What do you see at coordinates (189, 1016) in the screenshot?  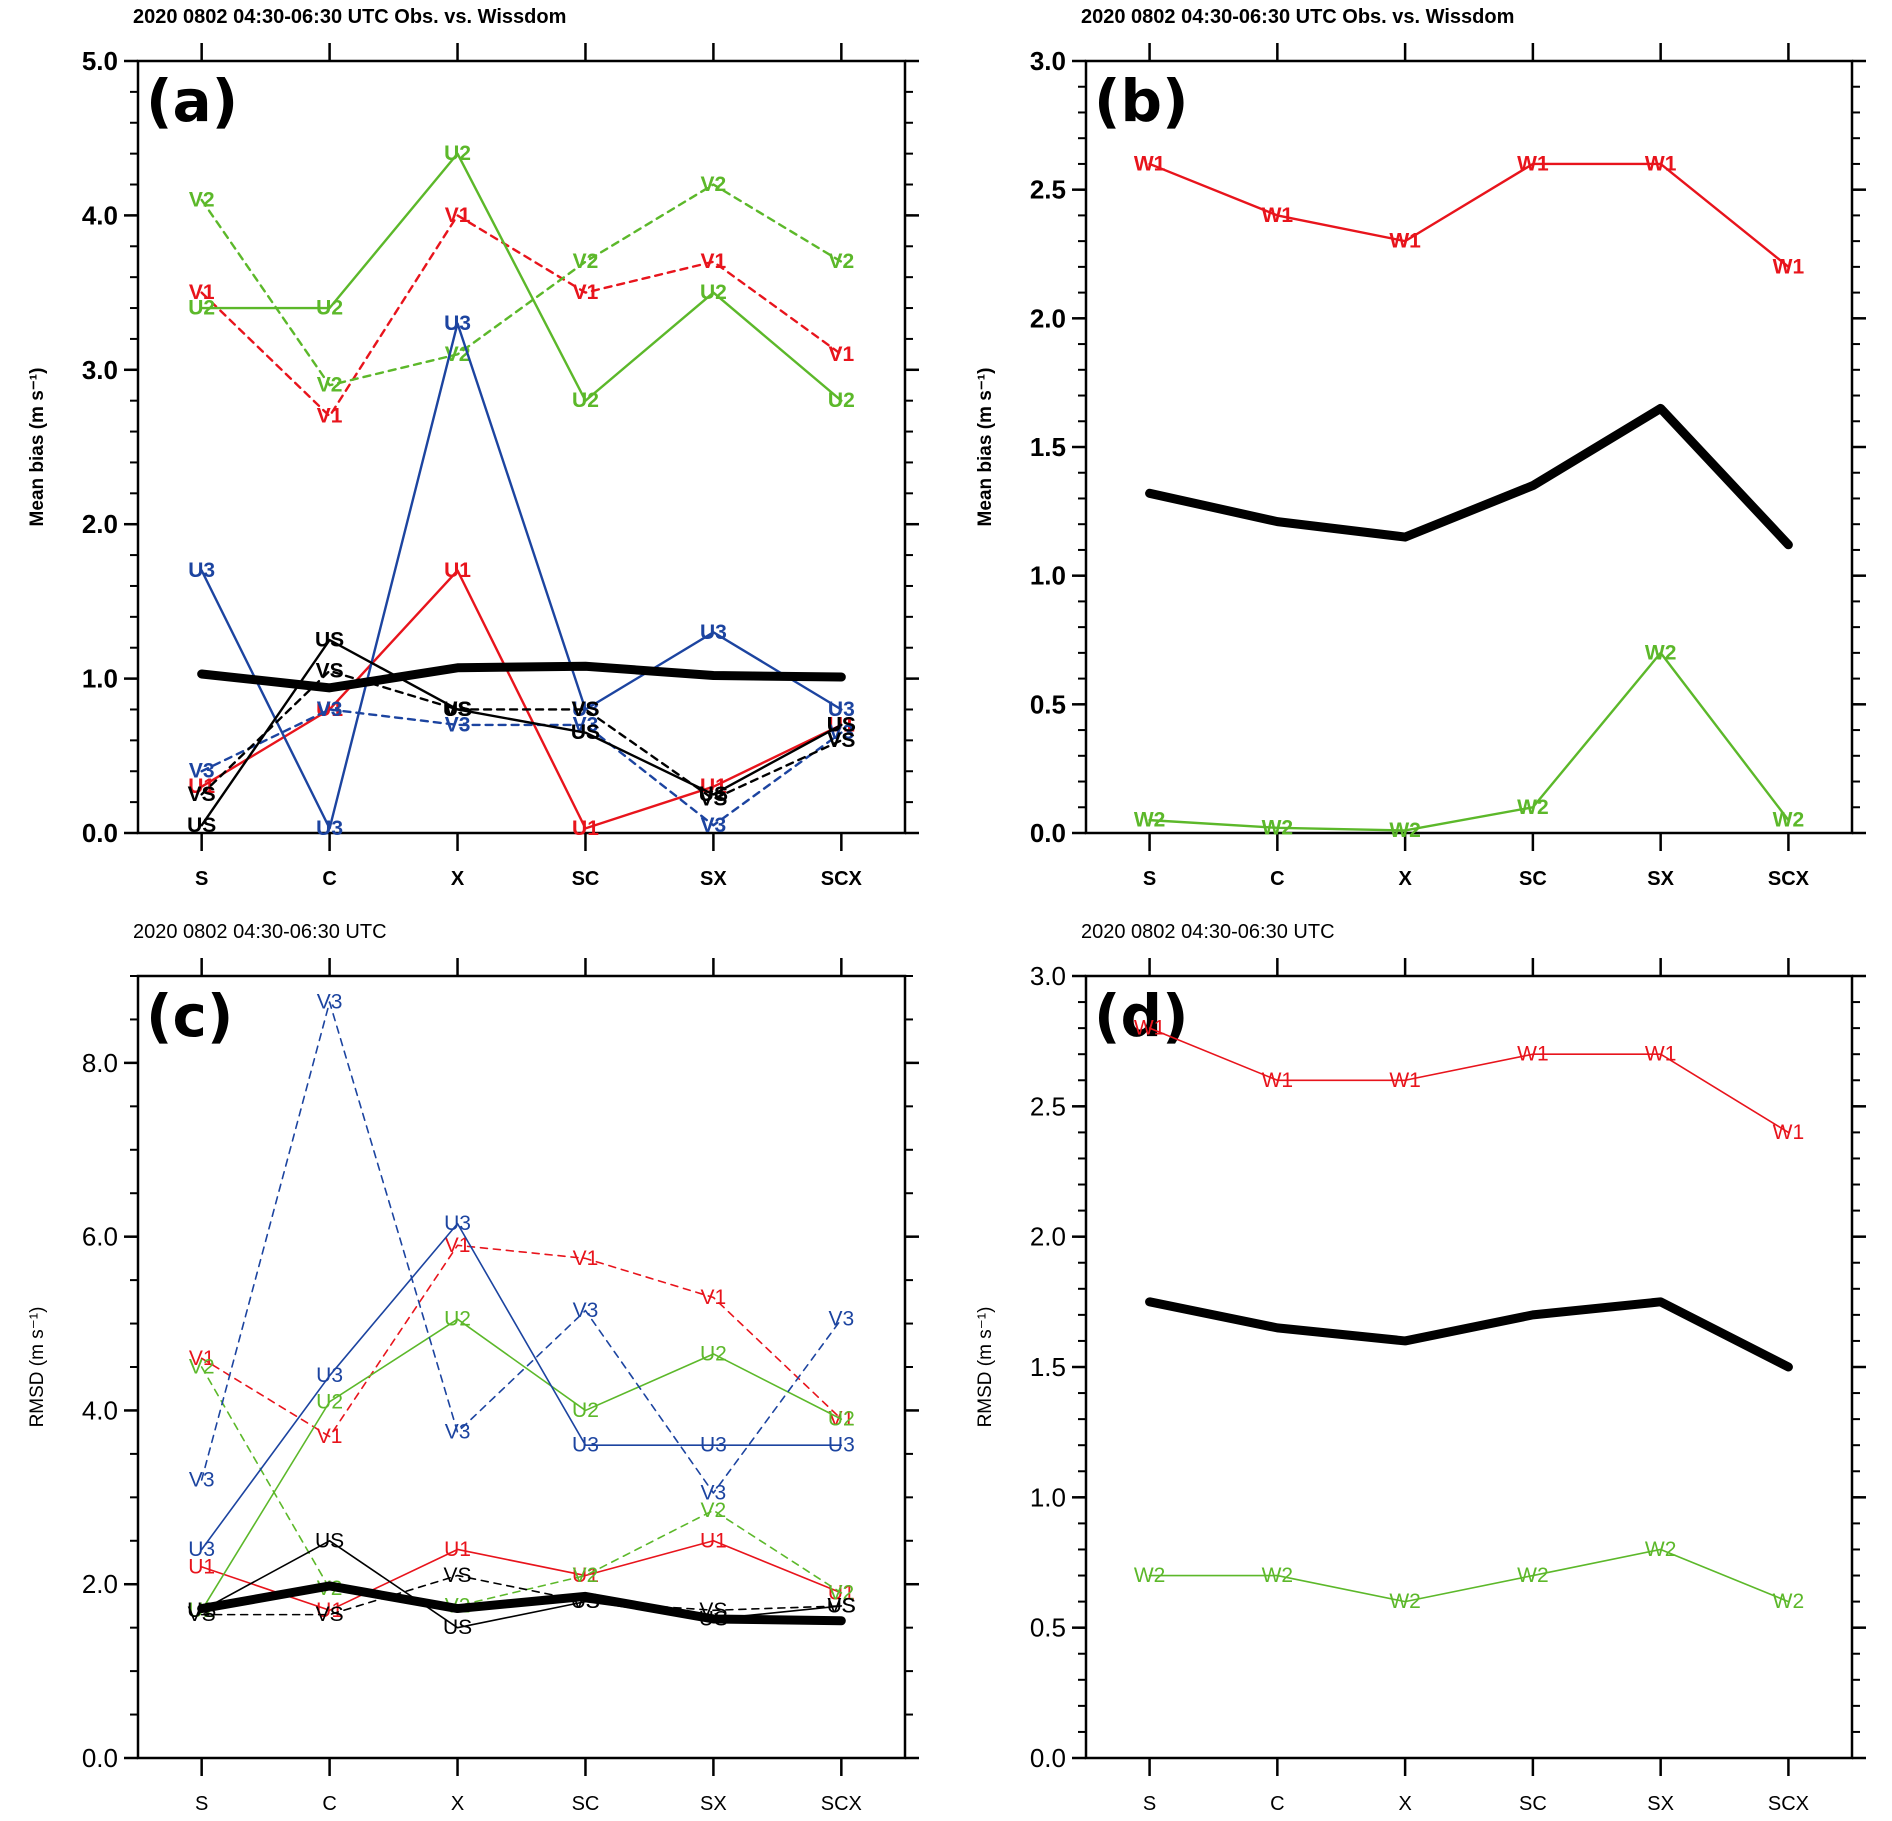 I see `panel-letter: (c)` at bounding box center [189, 1016].